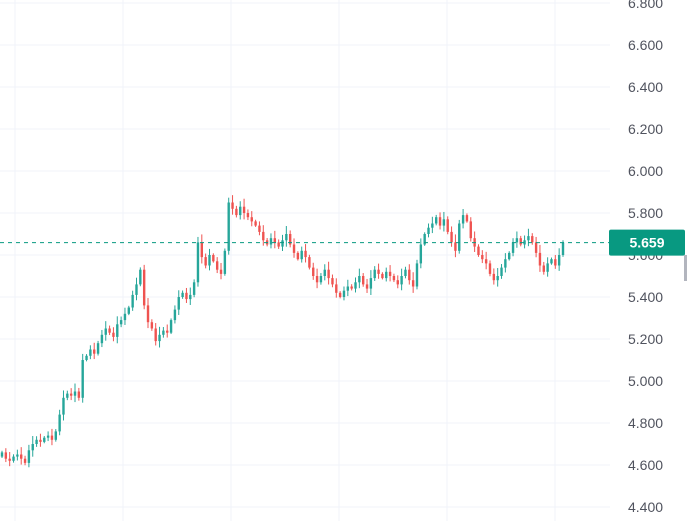 This screenshot has height=521, width=687. Describe the element at coordinates (645, 339) in the screenshot. I see `y-tick-label: 5.200` at that location.